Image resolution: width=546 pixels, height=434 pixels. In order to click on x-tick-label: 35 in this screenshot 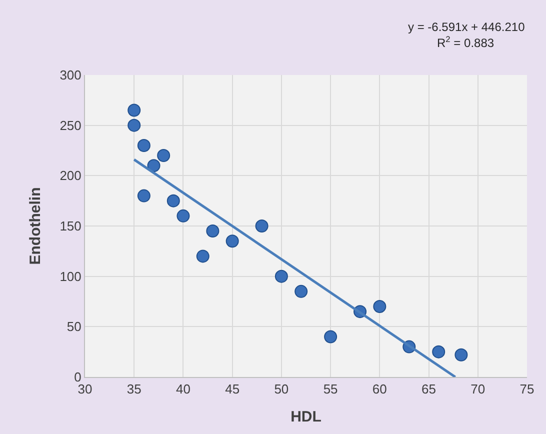, I will do `click(134, 389)`.